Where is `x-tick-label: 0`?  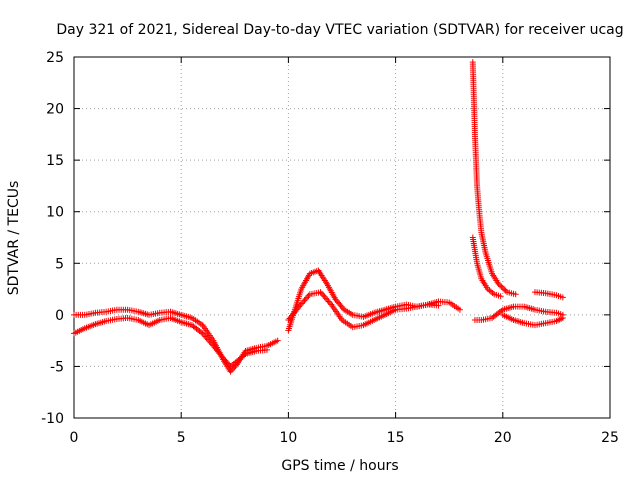
x-tick-label: 0 is located at coordinates (74, 438).